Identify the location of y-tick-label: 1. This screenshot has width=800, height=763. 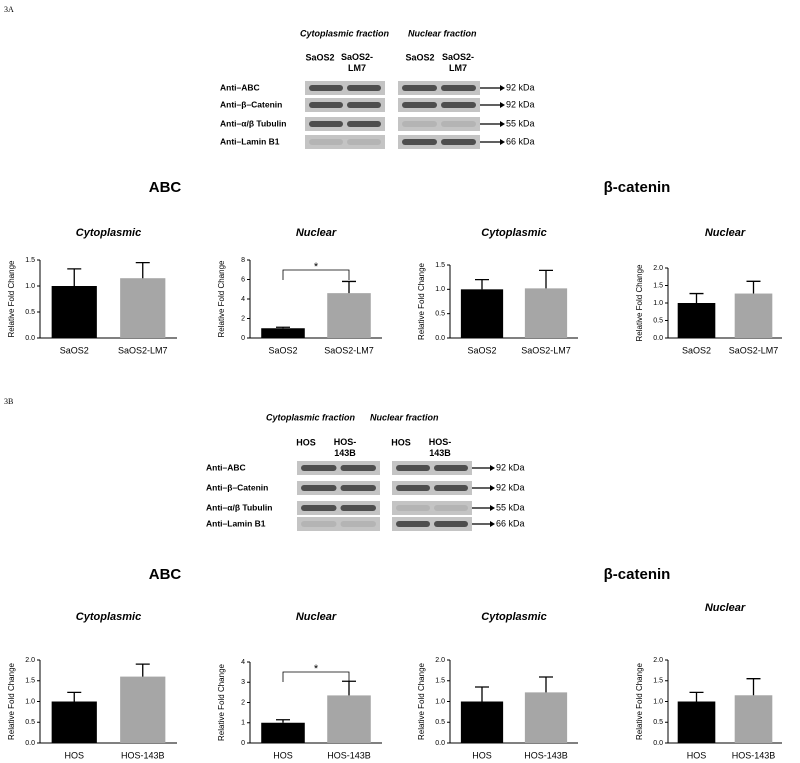
(243, 723).